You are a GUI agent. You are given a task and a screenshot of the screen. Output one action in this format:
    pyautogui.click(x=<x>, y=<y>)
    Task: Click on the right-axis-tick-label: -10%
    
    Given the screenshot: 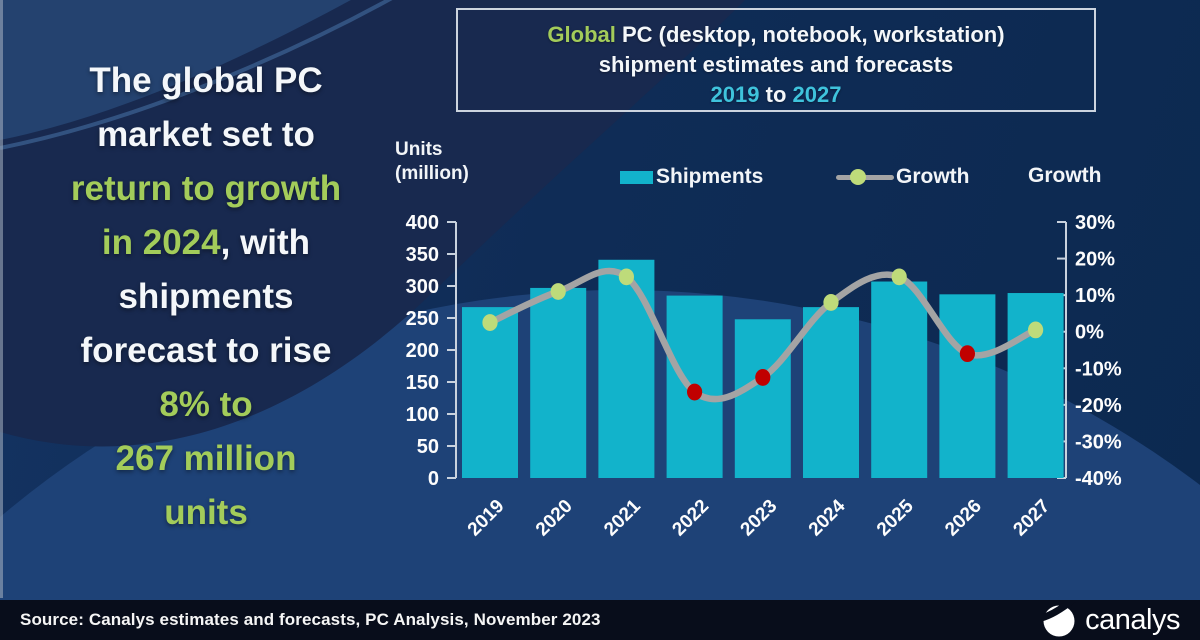 What is the action you would take?
    pyautogui.click(x=1098, y=369)
    